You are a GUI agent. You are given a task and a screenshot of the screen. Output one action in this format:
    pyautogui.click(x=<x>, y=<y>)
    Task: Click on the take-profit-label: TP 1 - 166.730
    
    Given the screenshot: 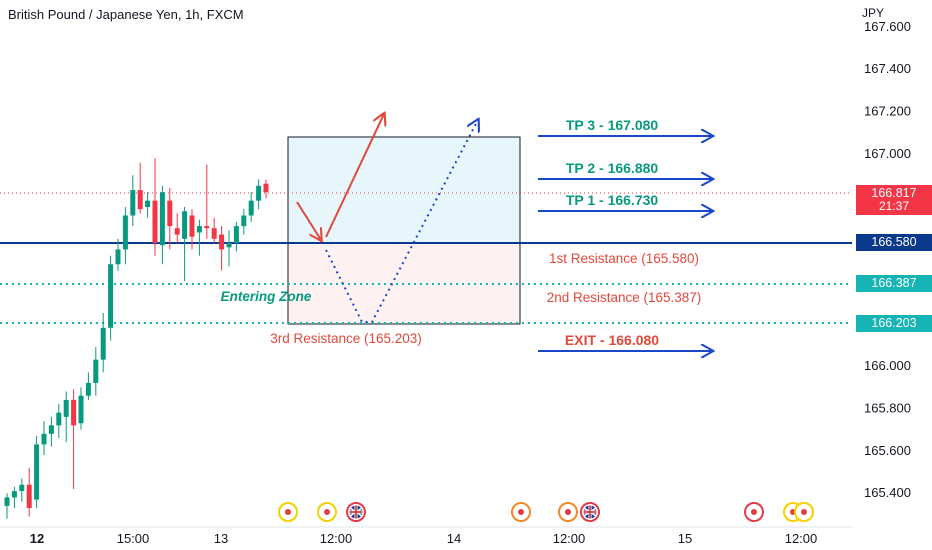 What is the action you would take?
    pyautogui.click(x=612, y=200)
    